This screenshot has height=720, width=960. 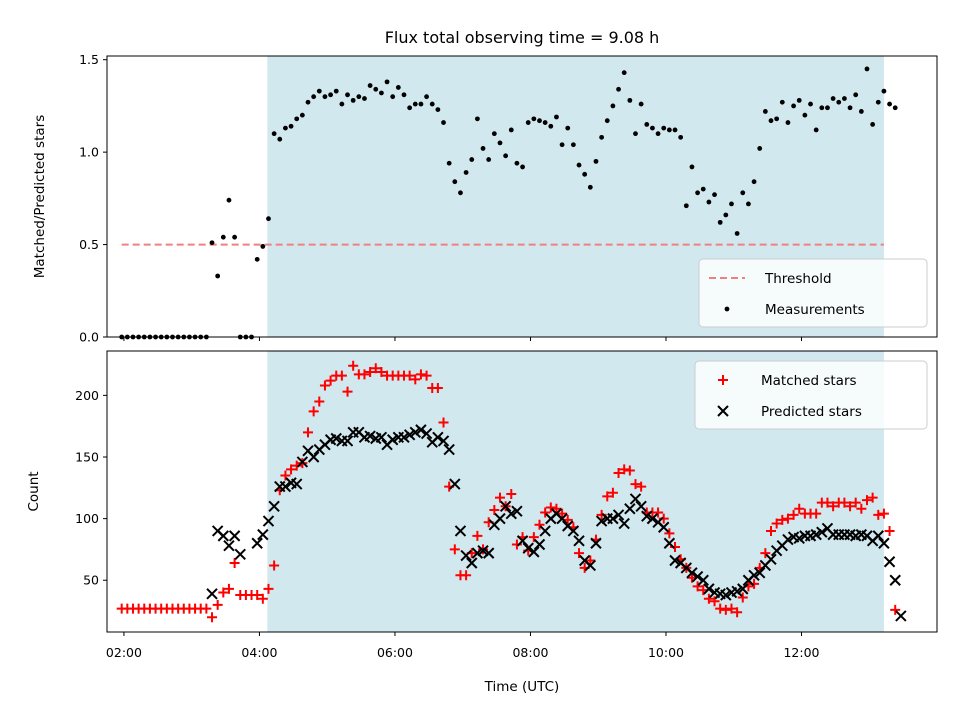 What do you see at coordinates (87, 518) in the screenshot?
I see `y-tick-label: 100` at bounding box center [87, 518].